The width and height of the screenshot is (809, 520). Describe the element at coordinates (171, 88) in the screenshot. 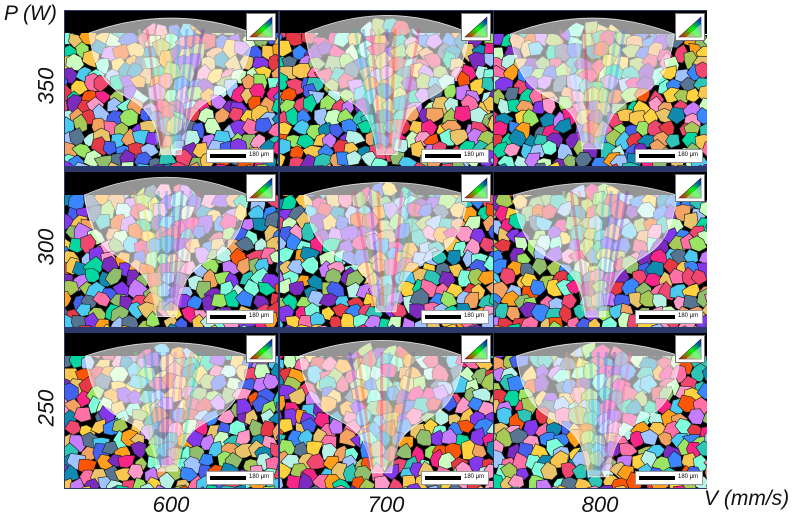

I see `ebsd-map-panel-350w-600mms: 180 μm` at that location.